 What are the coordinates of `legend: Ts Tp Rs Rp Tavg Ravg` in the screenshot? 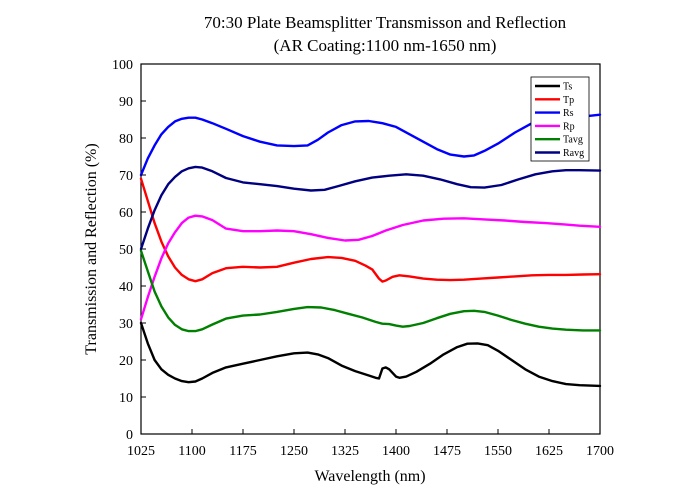 It's located at (560, 119).